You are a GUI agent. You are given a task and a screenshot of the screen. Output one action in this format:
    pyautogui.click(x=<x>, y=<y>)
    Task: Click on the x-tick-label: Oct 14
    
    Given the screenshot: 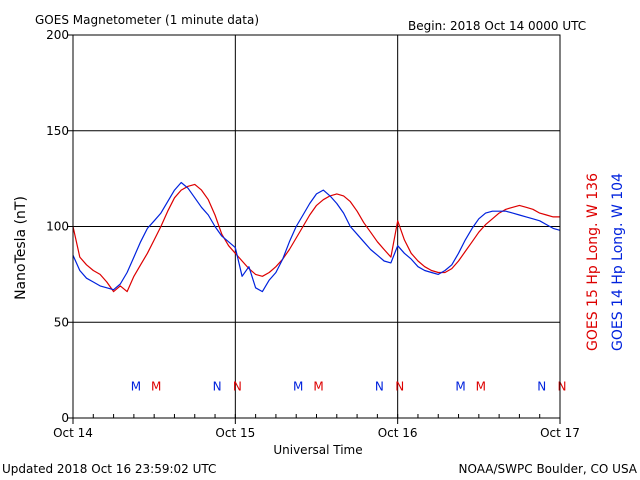 What is the action you would take?
    pyautogui.click(x=73, y=433)
    